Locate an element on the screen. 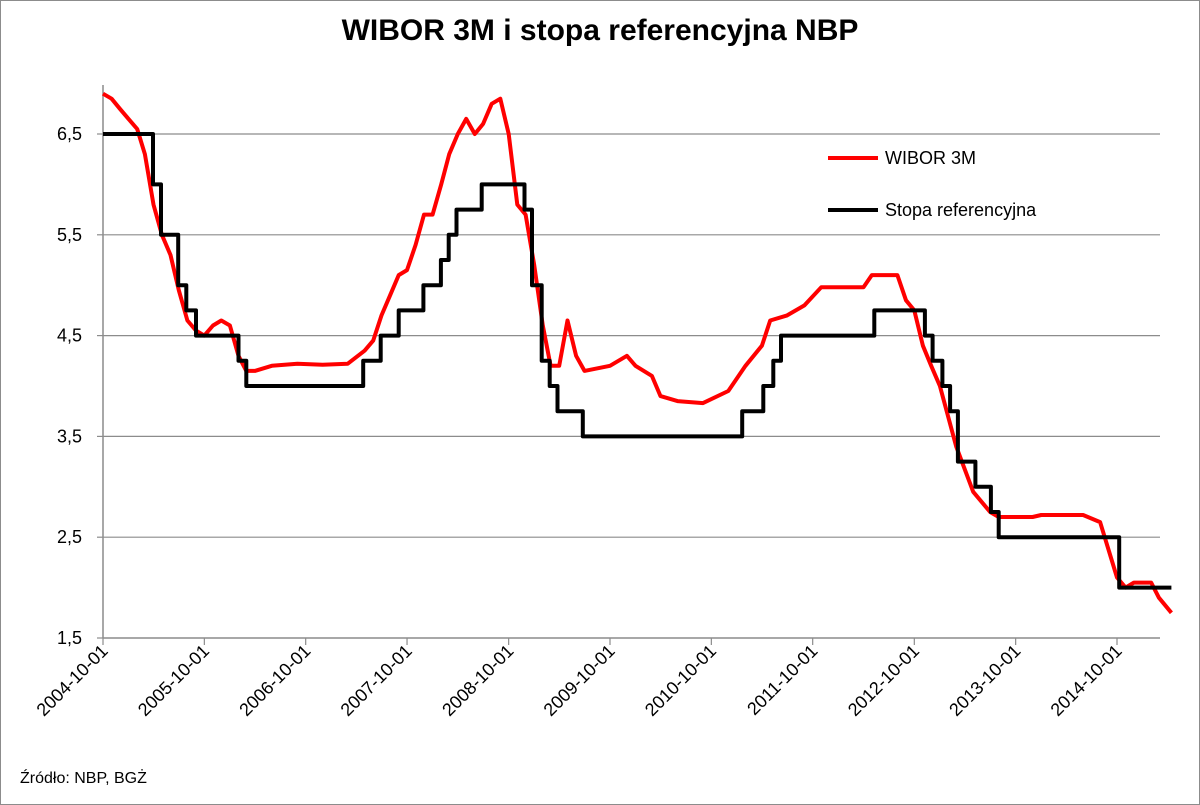 The image size is (1200, 805). legend: WIBOR 3M Stopa referencyjna is located at coordinates (932, 184).